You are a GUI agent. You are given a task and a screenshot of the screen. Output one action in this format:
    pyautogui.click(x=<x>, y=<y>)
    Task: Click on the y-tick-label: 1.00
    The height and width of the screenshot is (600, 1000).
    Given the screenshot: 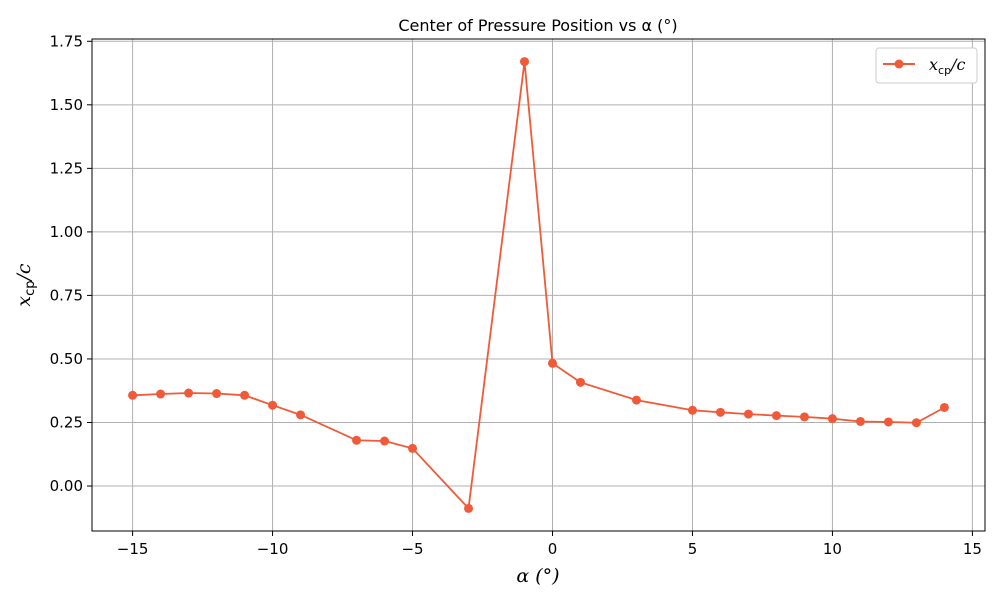 What is the action you would take?
    pyautogui.click(x=66, y=232)
    